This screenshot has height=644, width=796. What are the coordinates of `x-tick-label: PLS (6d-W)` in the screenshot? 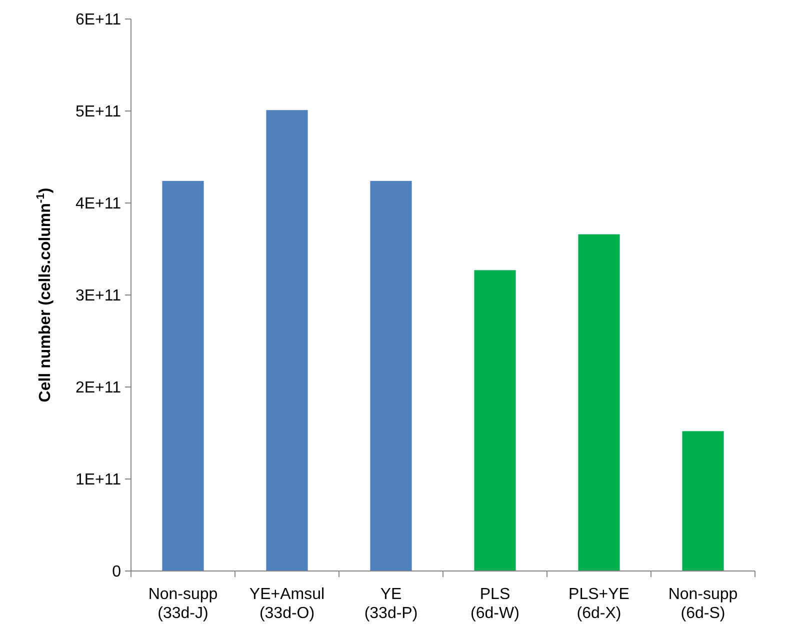 It's located at (495, 604).